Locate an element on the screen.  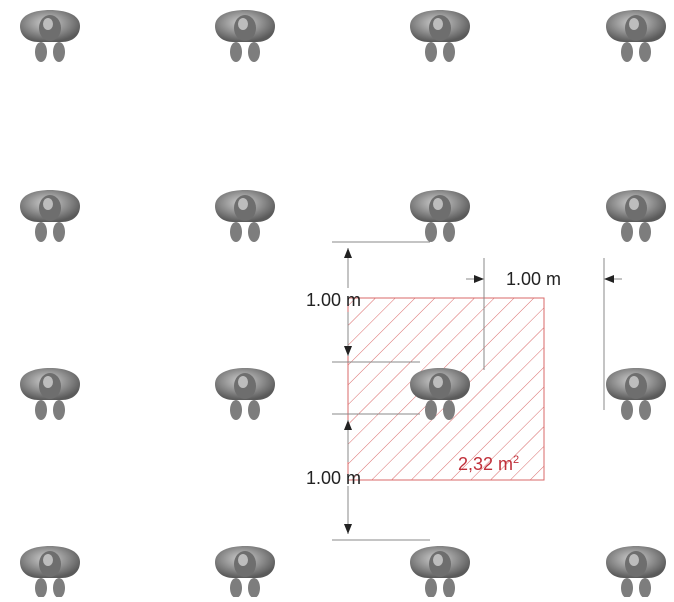
area-label: 2,32 m2 is located at coordinates (488, 464).